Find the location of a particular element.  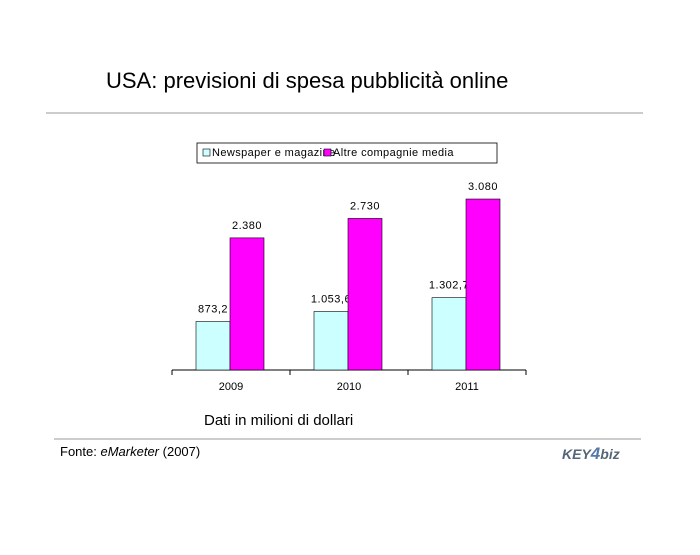

value-label: 2.380 is located at coordinates (247, 226).